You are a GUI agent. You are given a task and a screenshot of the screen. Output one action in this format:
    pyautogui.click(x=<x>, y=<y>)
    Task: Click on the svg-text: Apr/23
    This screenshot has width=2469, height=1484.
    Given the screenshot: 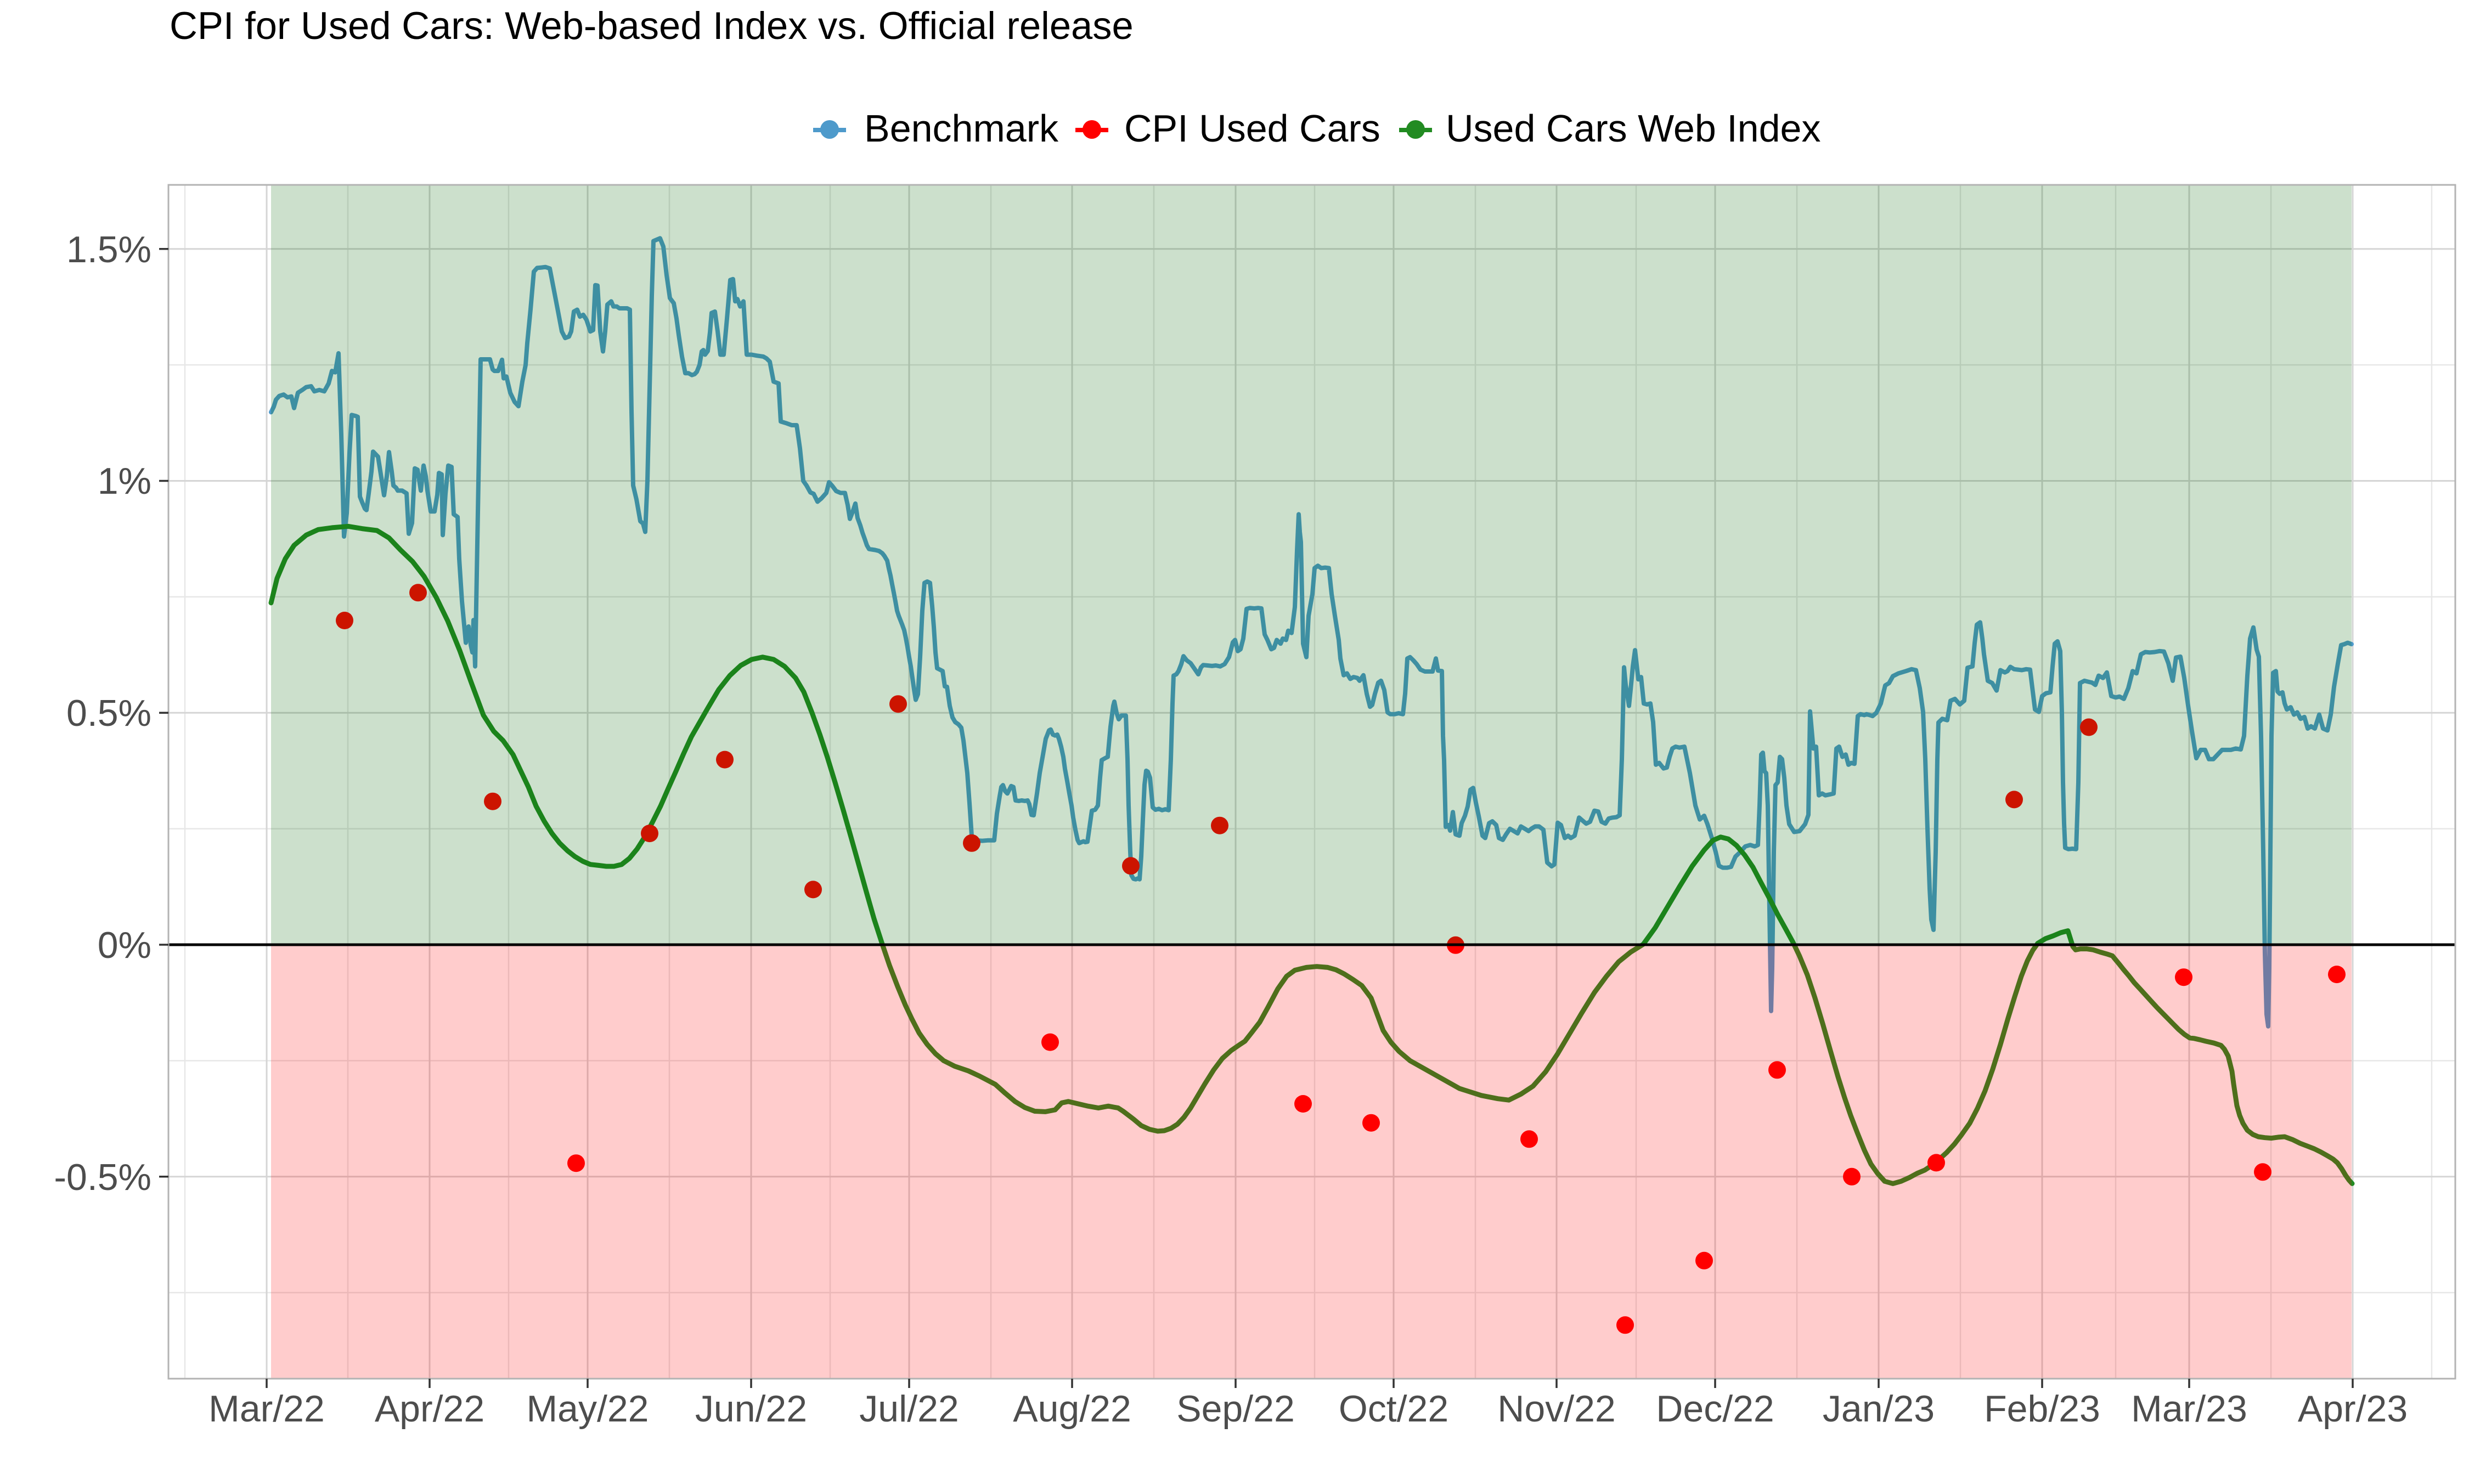 What is the action you would take?
    pyautogui.click(x=2353, y=1409)
    